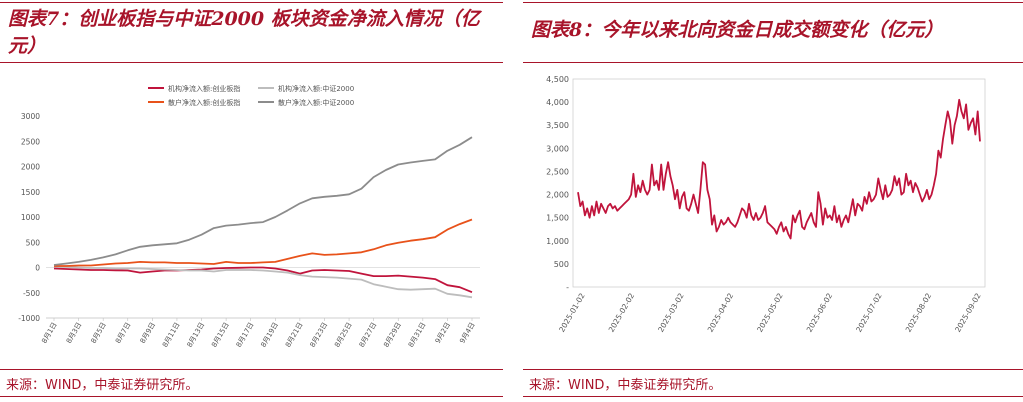 The height and width of the screenshot is (402, 1023). I want to click on x-tick-label: 8月25日, so click(343, 335).